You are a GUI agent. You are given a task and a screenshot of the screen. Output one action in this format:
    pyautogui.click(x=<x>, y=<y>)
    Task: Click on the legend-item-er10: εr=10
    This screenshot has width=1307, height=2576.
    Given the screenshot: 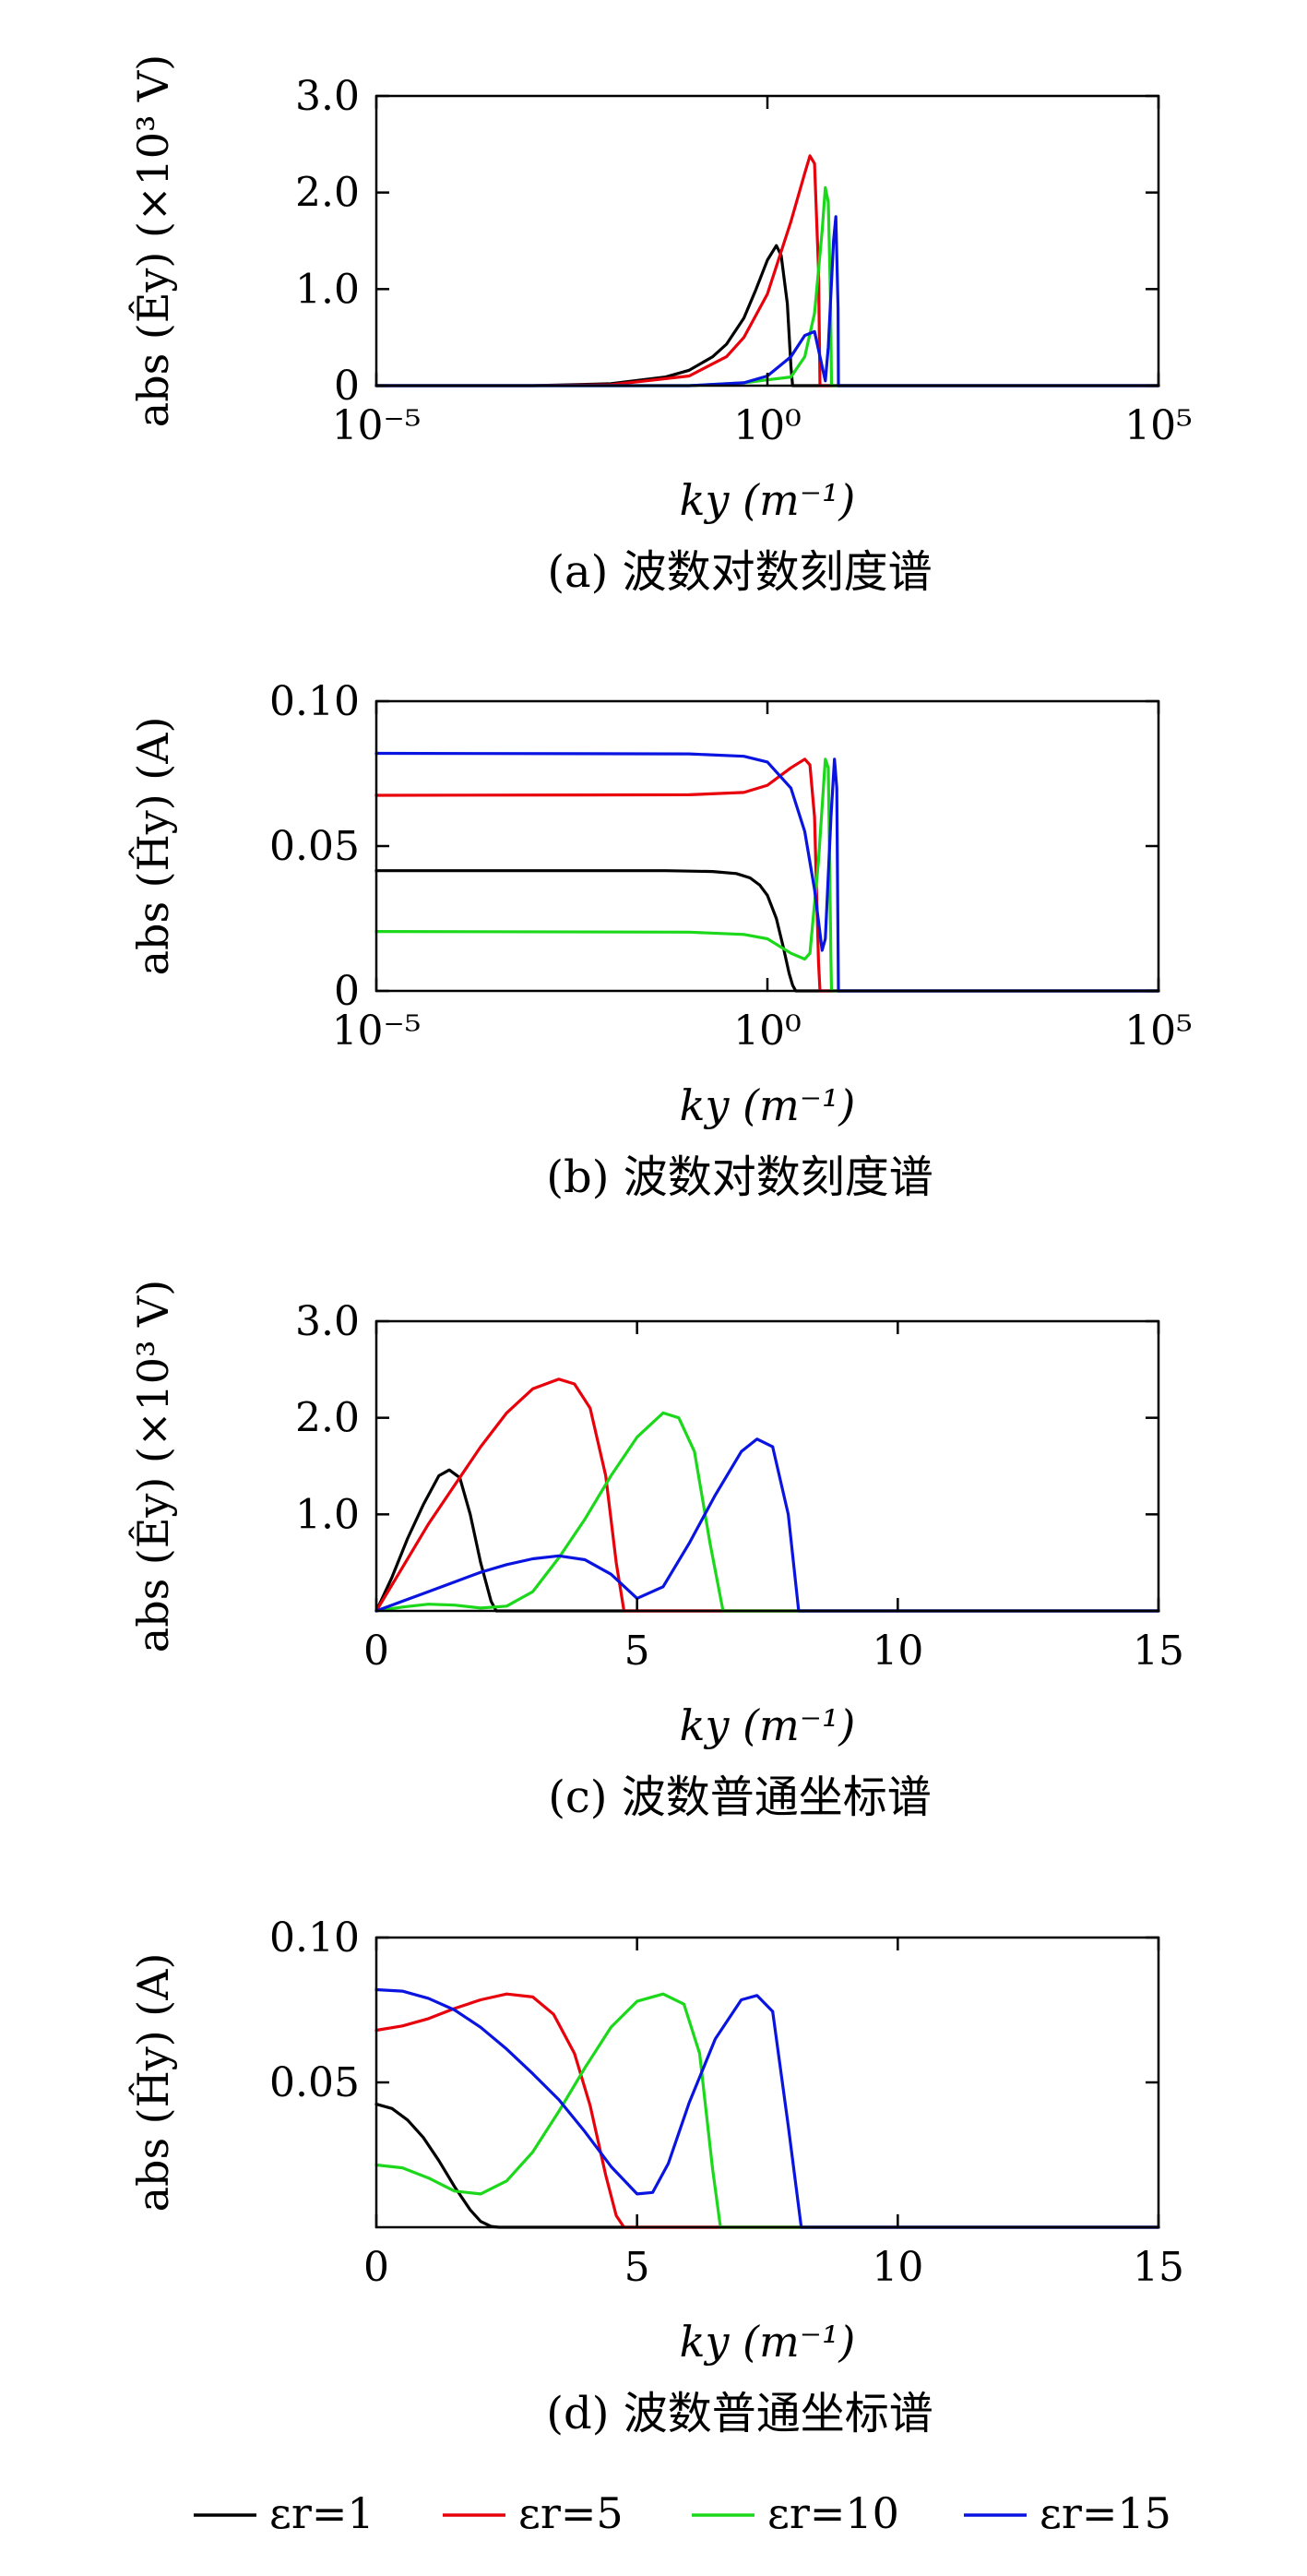 What is the action you would take?
    pyautogui.click(x=796, y=2513)
    